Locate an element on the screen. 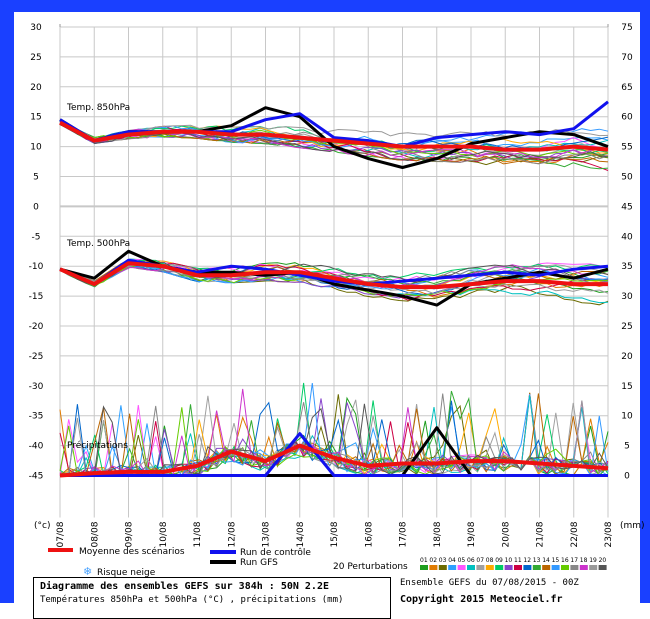  y-tick-left: 25 is located at coordinates (35, 58).